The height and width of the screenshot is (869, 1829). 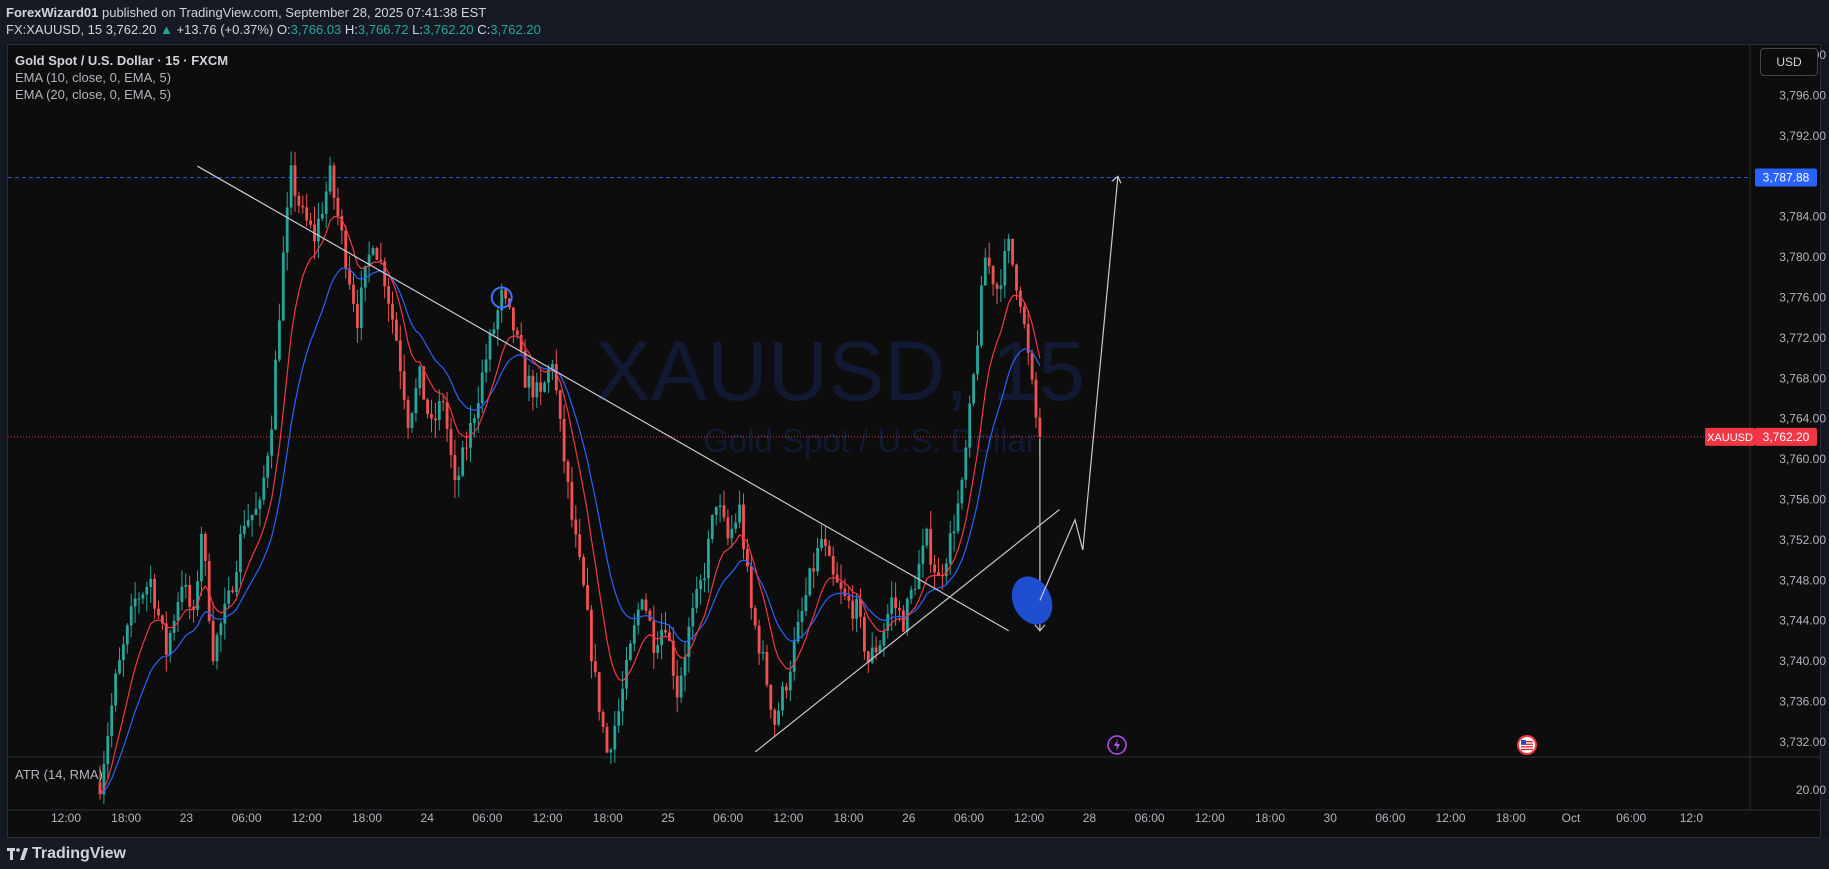 I want to click on close-value: 3,762.20, so click(x=515, y=29).